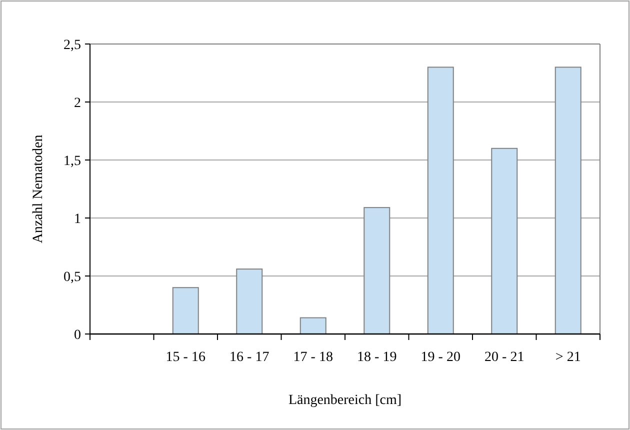 The width and height of the screenshot is (630, 430). What do you see at coordinates (72, 45) in the screenshot?
I see `y-tick-label: 2,5` at bounding box center [72, 45].